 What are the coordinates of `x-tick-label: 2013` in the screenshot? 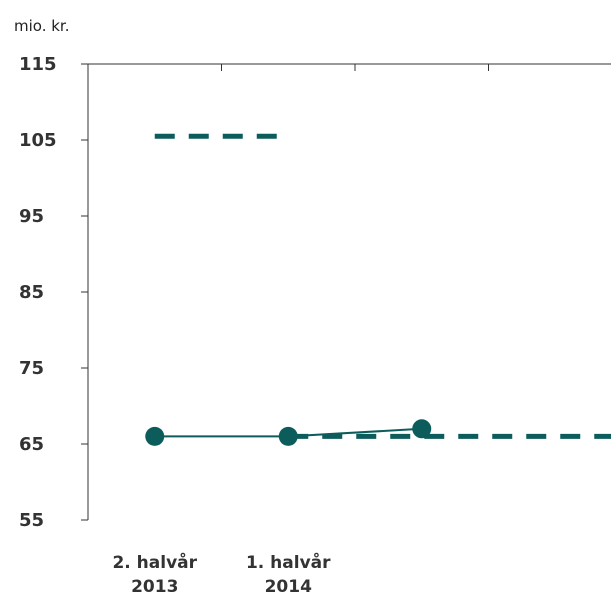 It's located at (154, 587).